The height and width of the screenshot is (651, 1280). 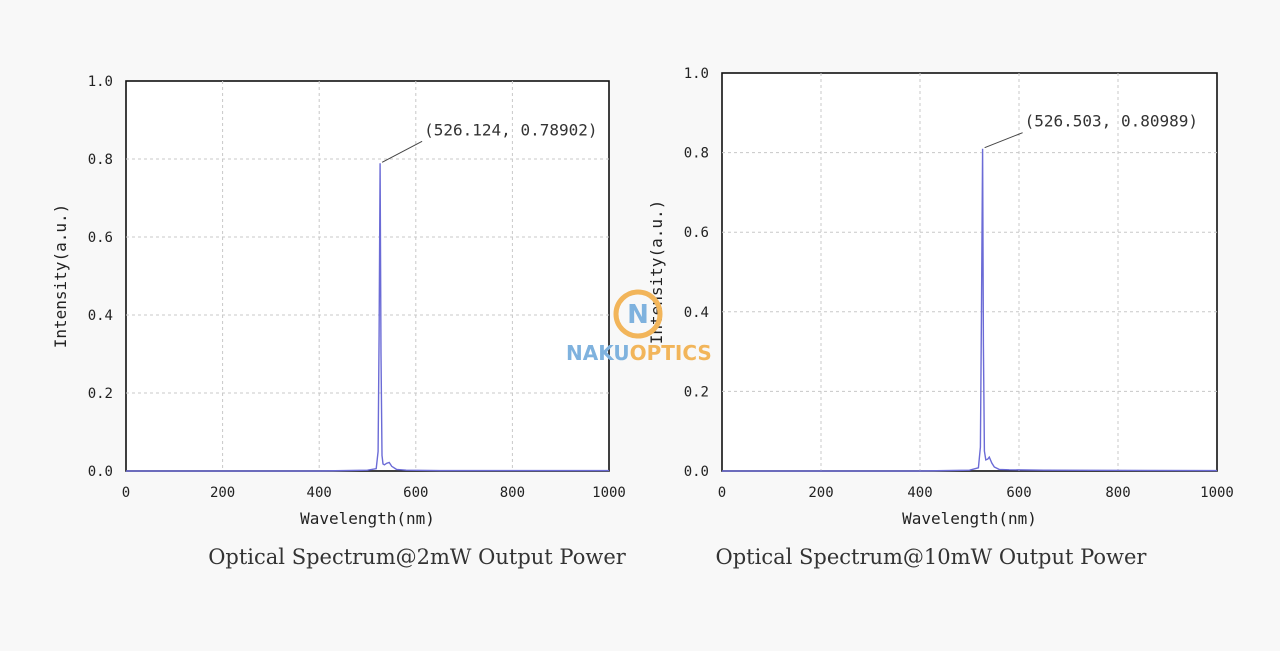 I want to click on watermark-text-optics: OPTICS, so click(x=671, y=353).